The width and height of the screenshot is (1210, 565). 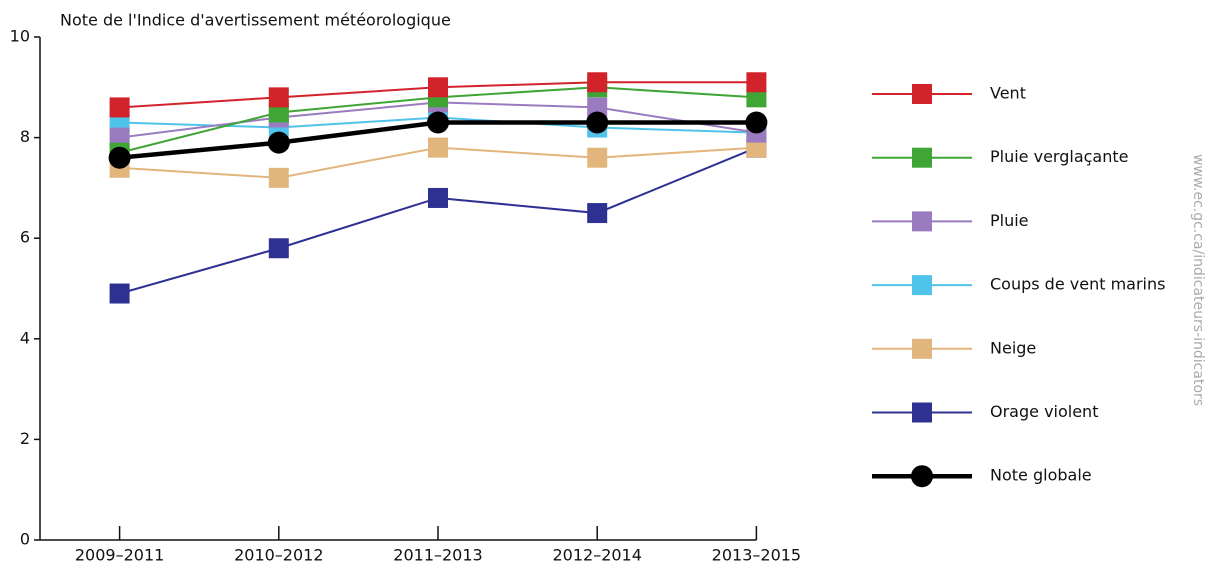 I want to click on legend-label: Orage violent, so click(x=1044, y=411).